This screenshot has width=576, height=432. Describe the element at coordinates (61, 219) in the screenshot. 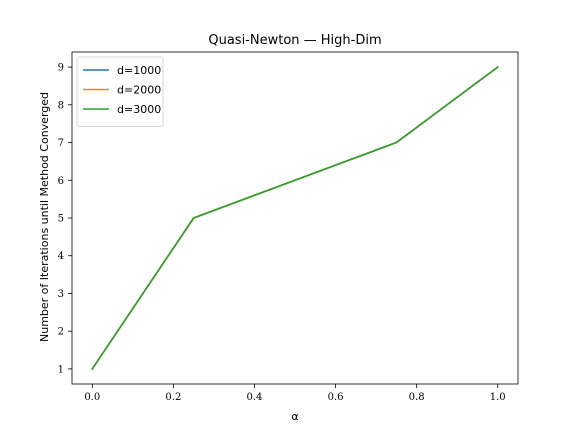

I see `y-tick-label: 5` at that location.